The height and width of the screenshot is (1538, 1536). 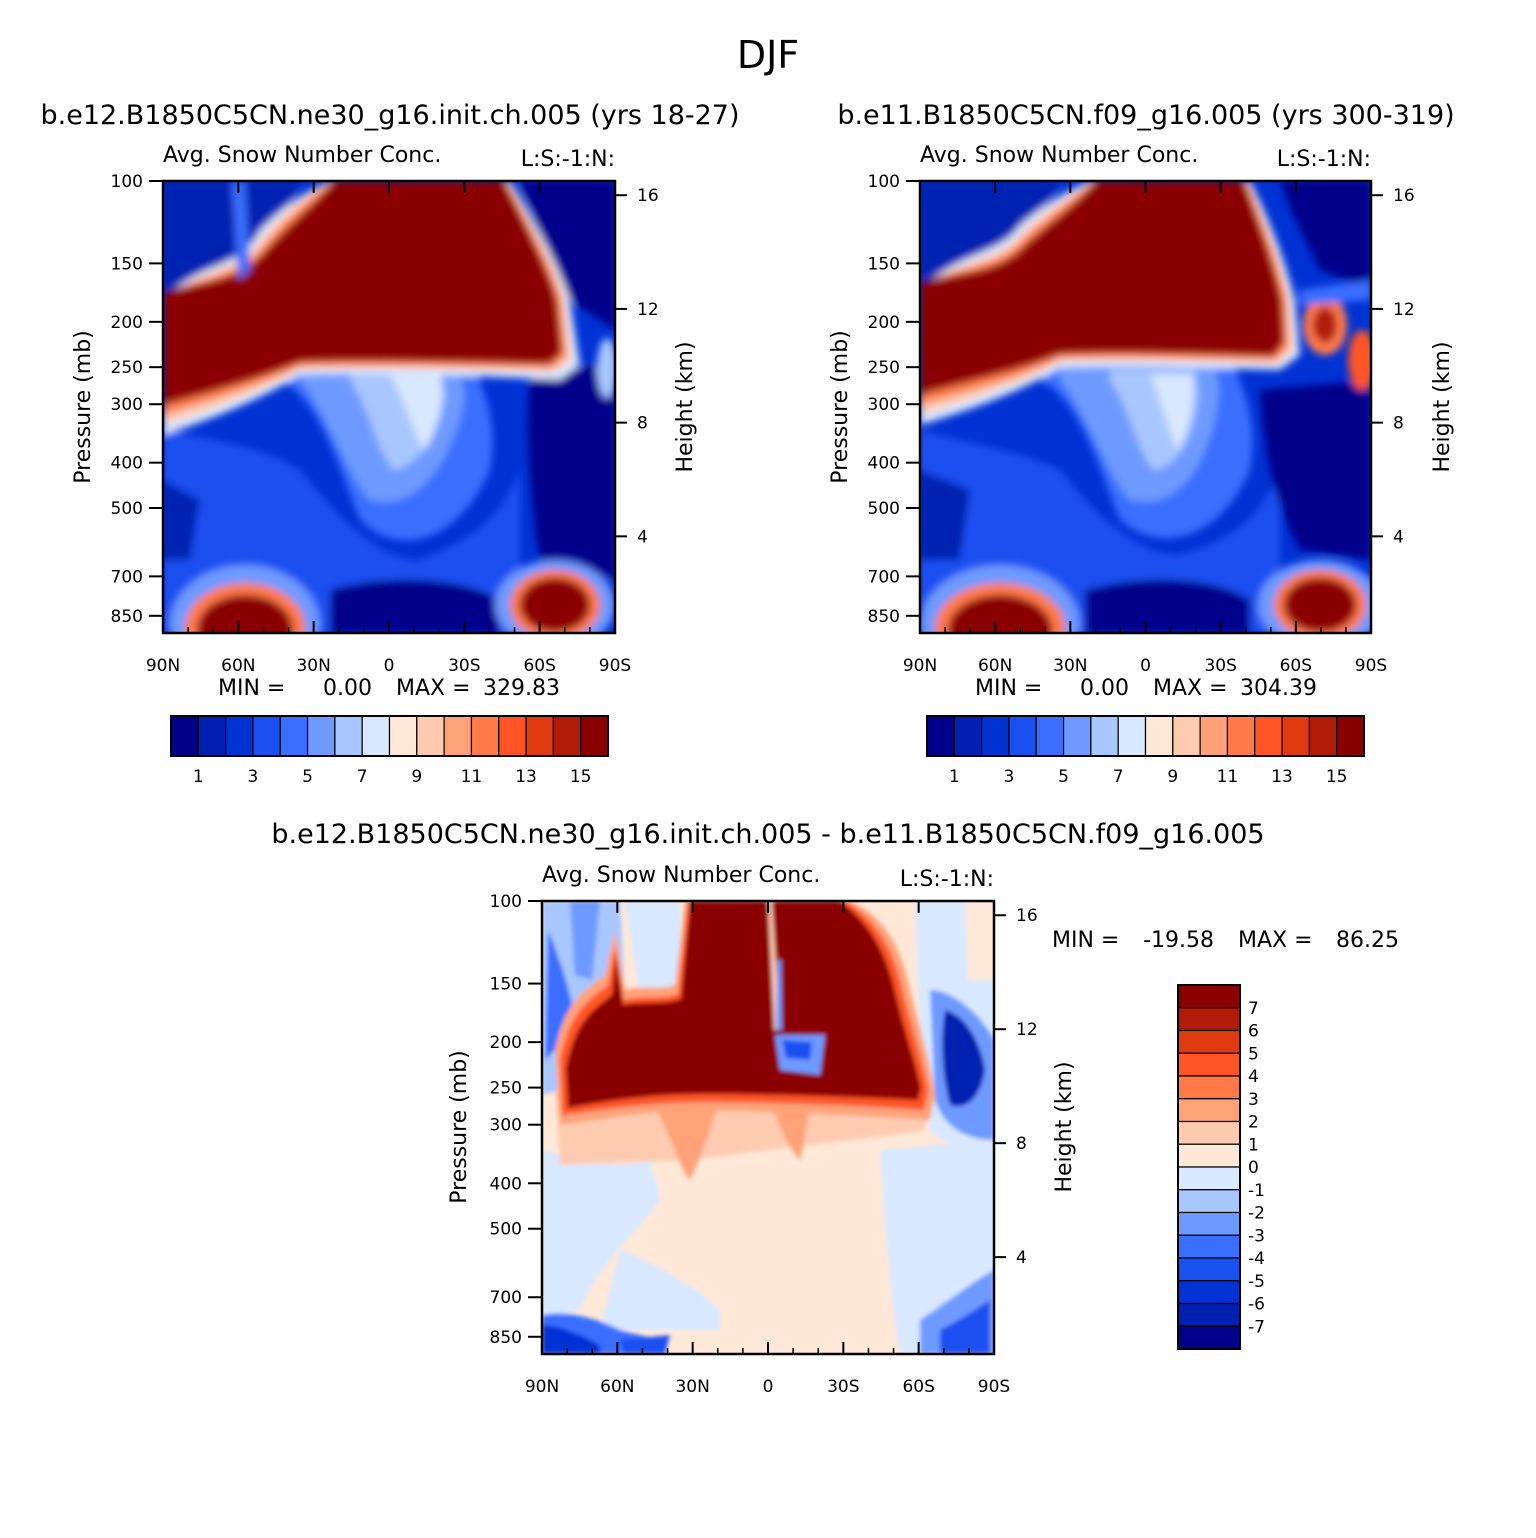 What do you see at coordinates (1104, 688) in the screenshot?
I see `min-value-top-right: 0.00` at bounding box center [1104, 688].